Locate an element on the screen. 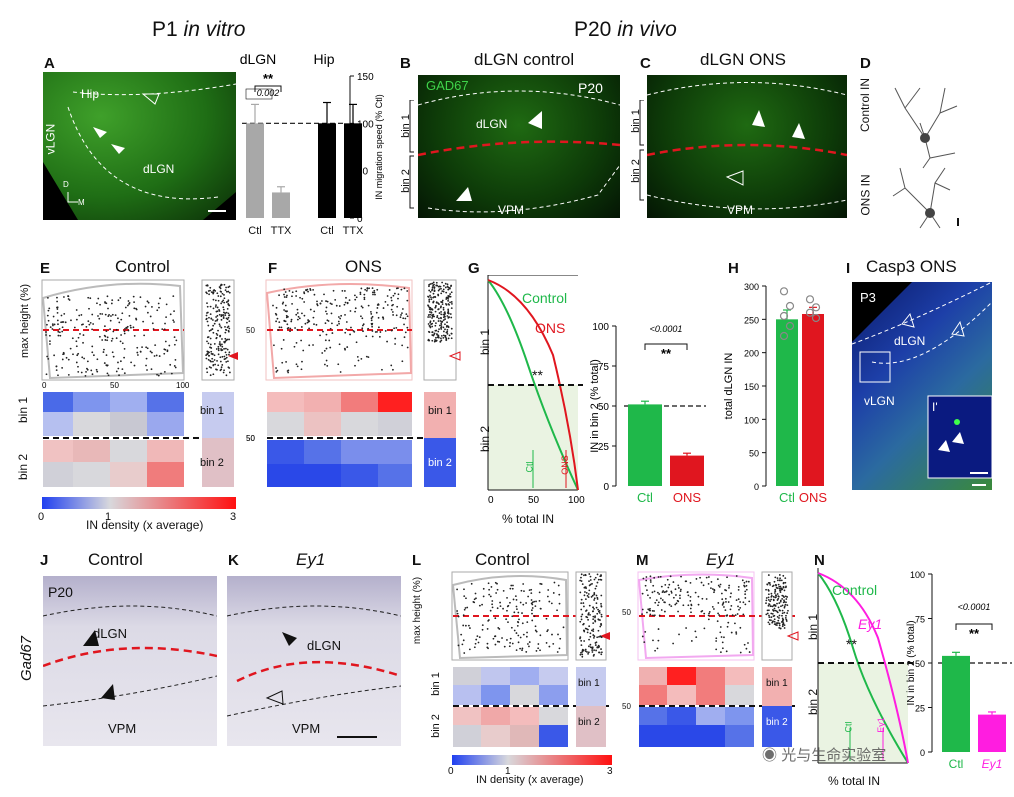 The image size is (1014, 797). panel-label-n: N is located at coordinates (819, 560).